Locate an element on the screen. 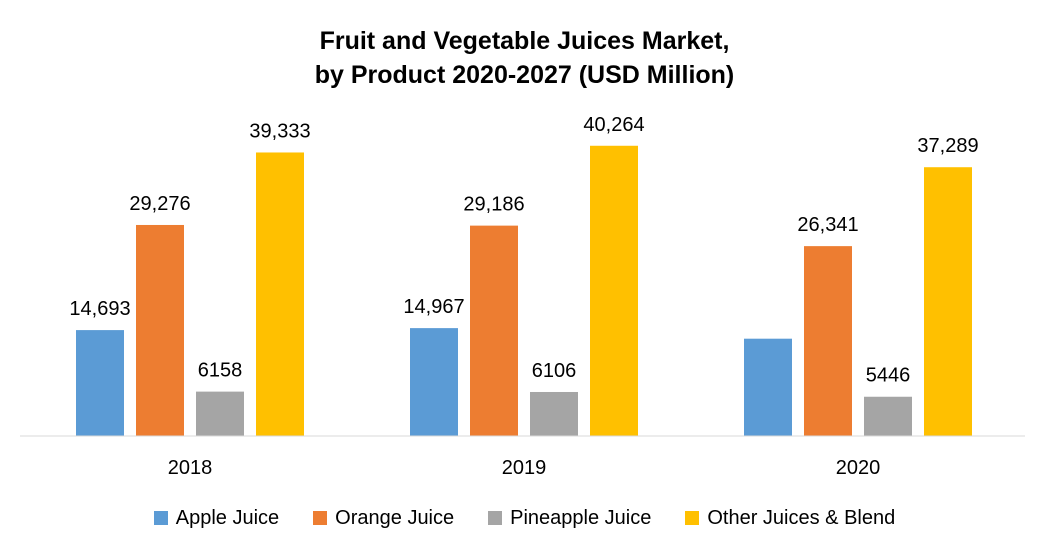  chart-title-line-2: by Product 2020-2027 (USD Million) is located at coordinates (524, 75).